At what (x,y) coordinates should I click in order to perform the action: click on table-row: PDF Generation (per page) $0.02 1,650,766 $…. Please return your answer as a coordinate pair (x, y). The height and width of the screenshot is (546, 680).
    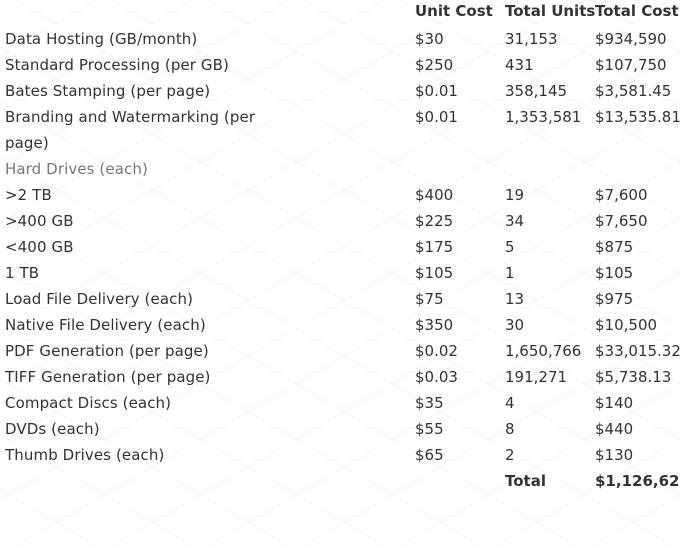
    Looking at the image, I should click on (340, 351).